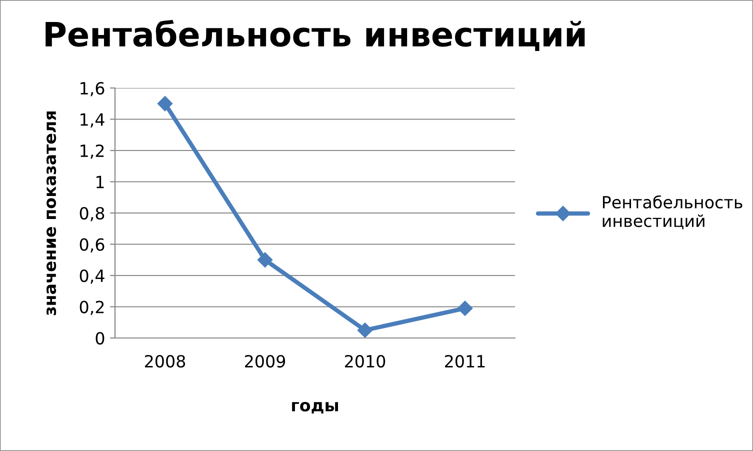 This screenshot has width=753, height=451. What do you see at coordinates (92, 276) in the screenshot?
I see `y-tick-label: 0,4` at bounding box center [92, 276].